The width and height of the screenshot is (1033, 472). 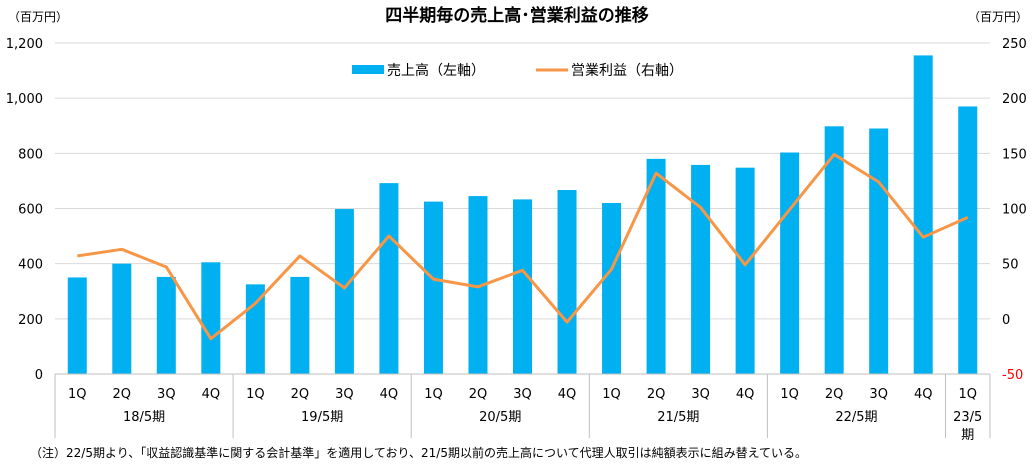 What do you see at coordinates (322, 417) in the screenshot?
I see `group-label: 19/5期` at bounding box center [322, 417].